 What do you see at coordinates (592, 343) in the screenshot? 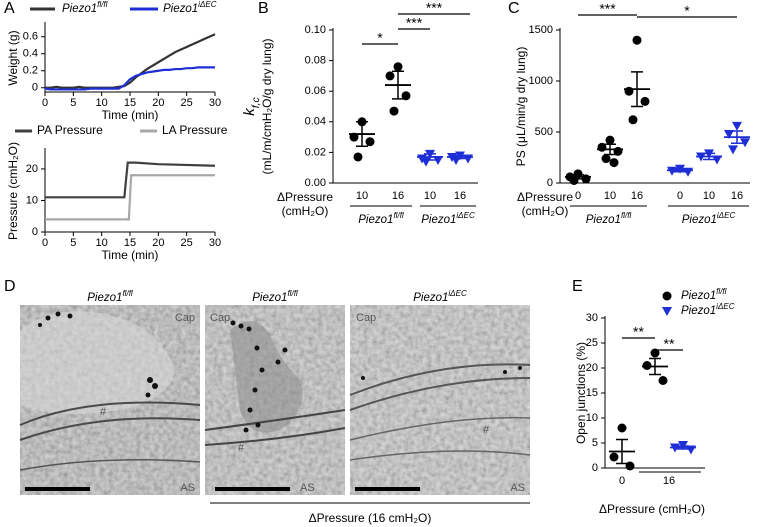
I see `y-tick-label: 25` at bounding box center [592, 343].